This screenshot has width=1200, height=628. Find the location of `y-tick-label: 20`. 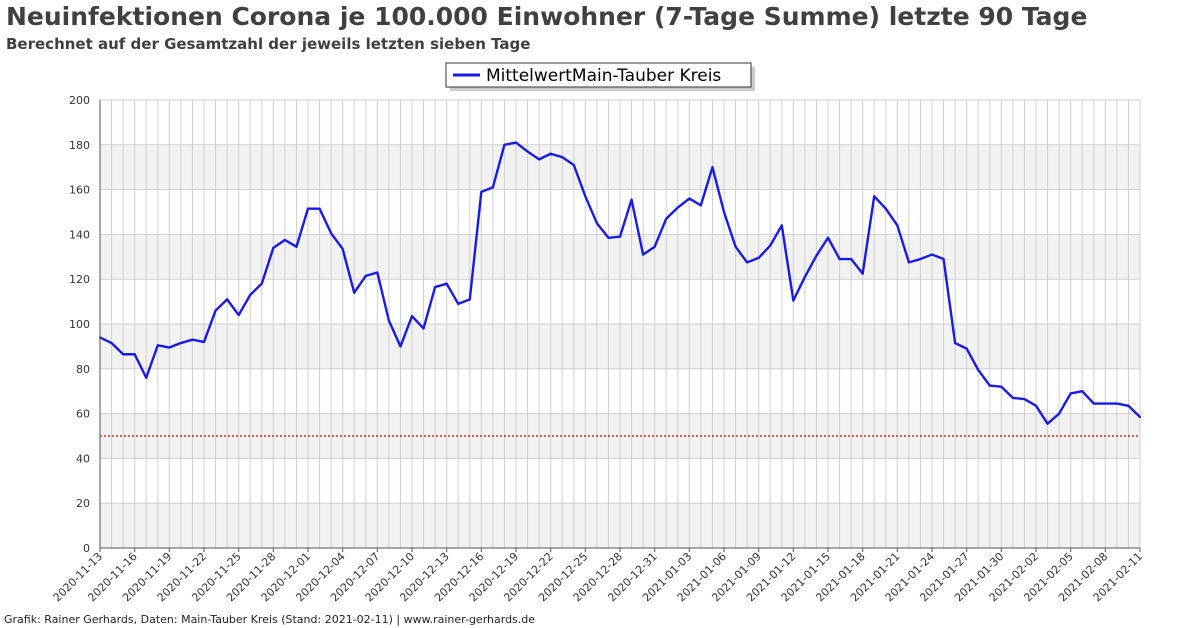

y-tick-label: 20 is located at coordinates (83, 503).